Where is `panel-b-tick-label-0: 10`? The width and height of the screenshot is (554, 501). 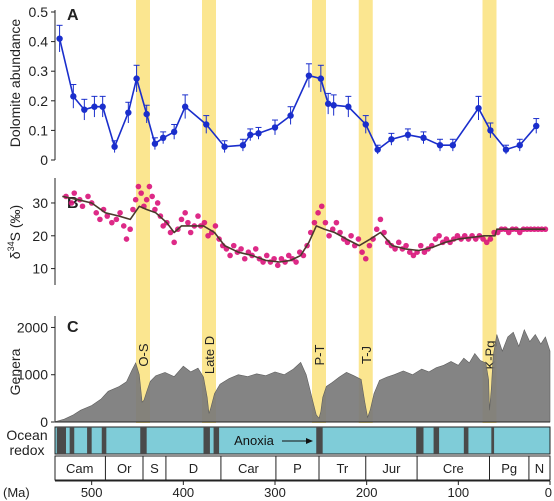
panel-b-tick-label-0: 10 is located at coordinates (40, 269).